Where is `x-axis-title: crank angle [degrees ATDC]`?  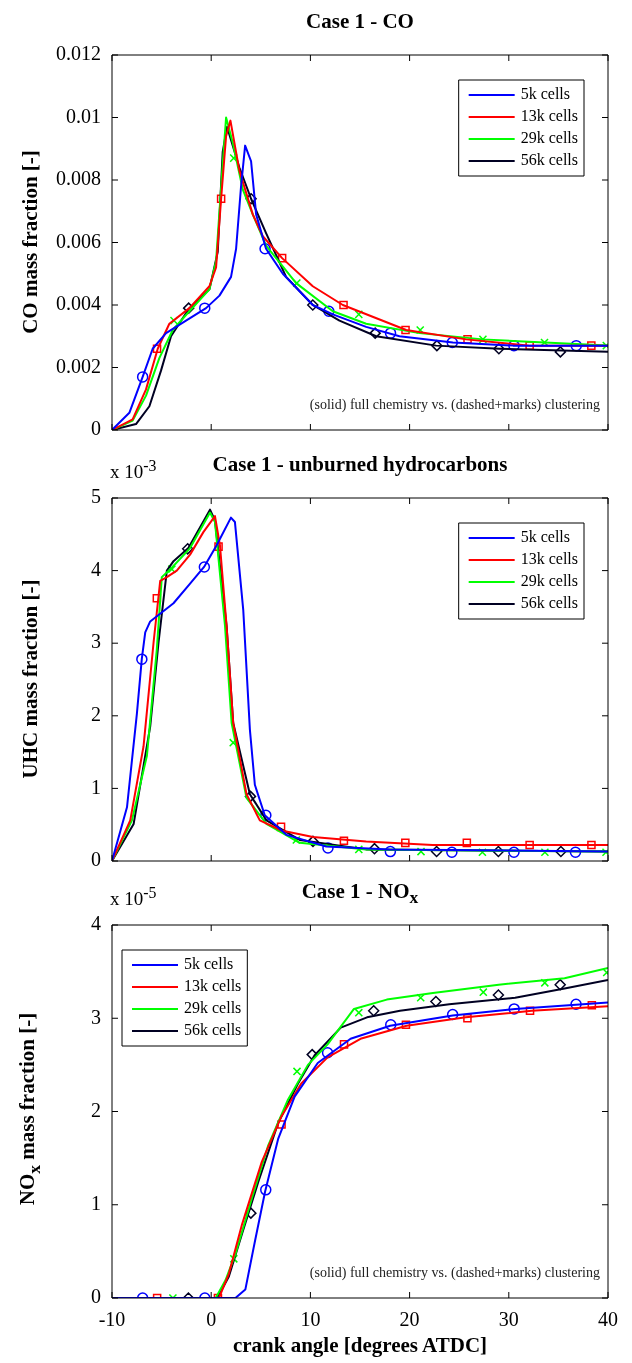 x-axis-title: crank angle [degrees ATDC] is located at coordinates (360, 1344).